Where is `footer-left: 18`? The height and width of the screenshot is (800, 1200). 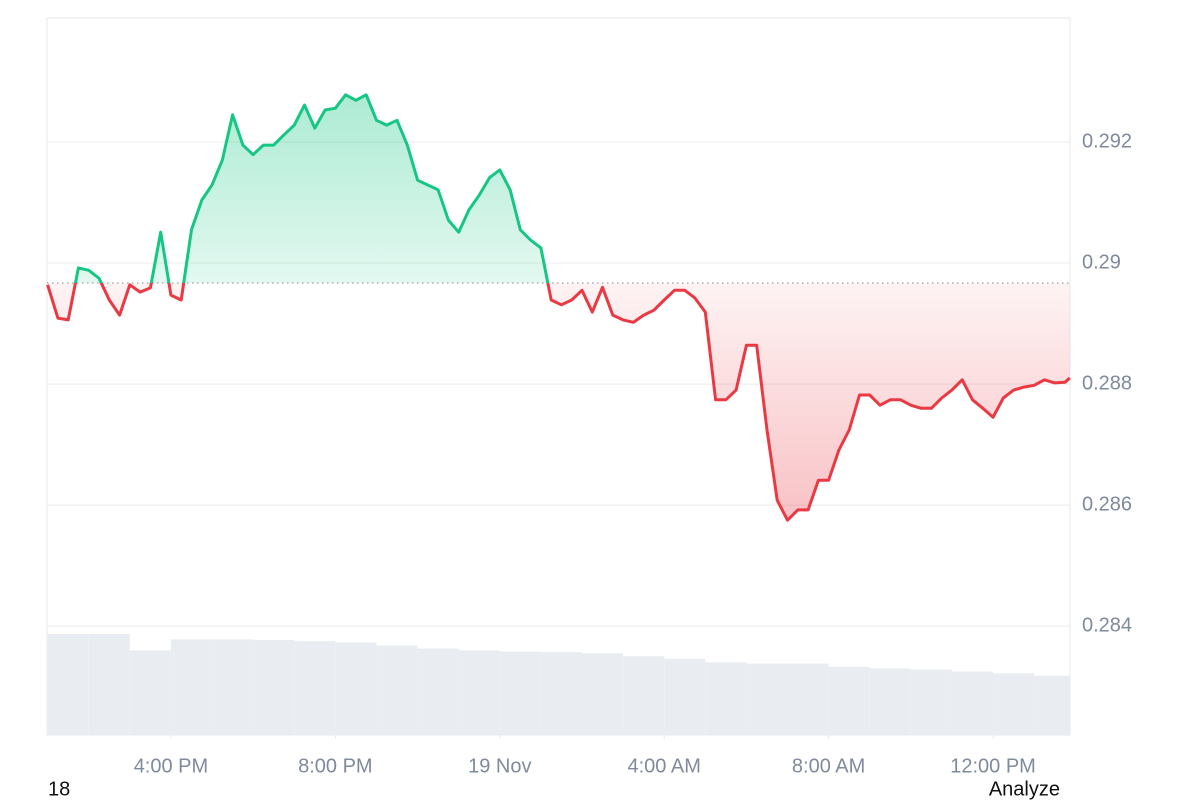
footer-left: 18 is located at coordinates (59, 789).